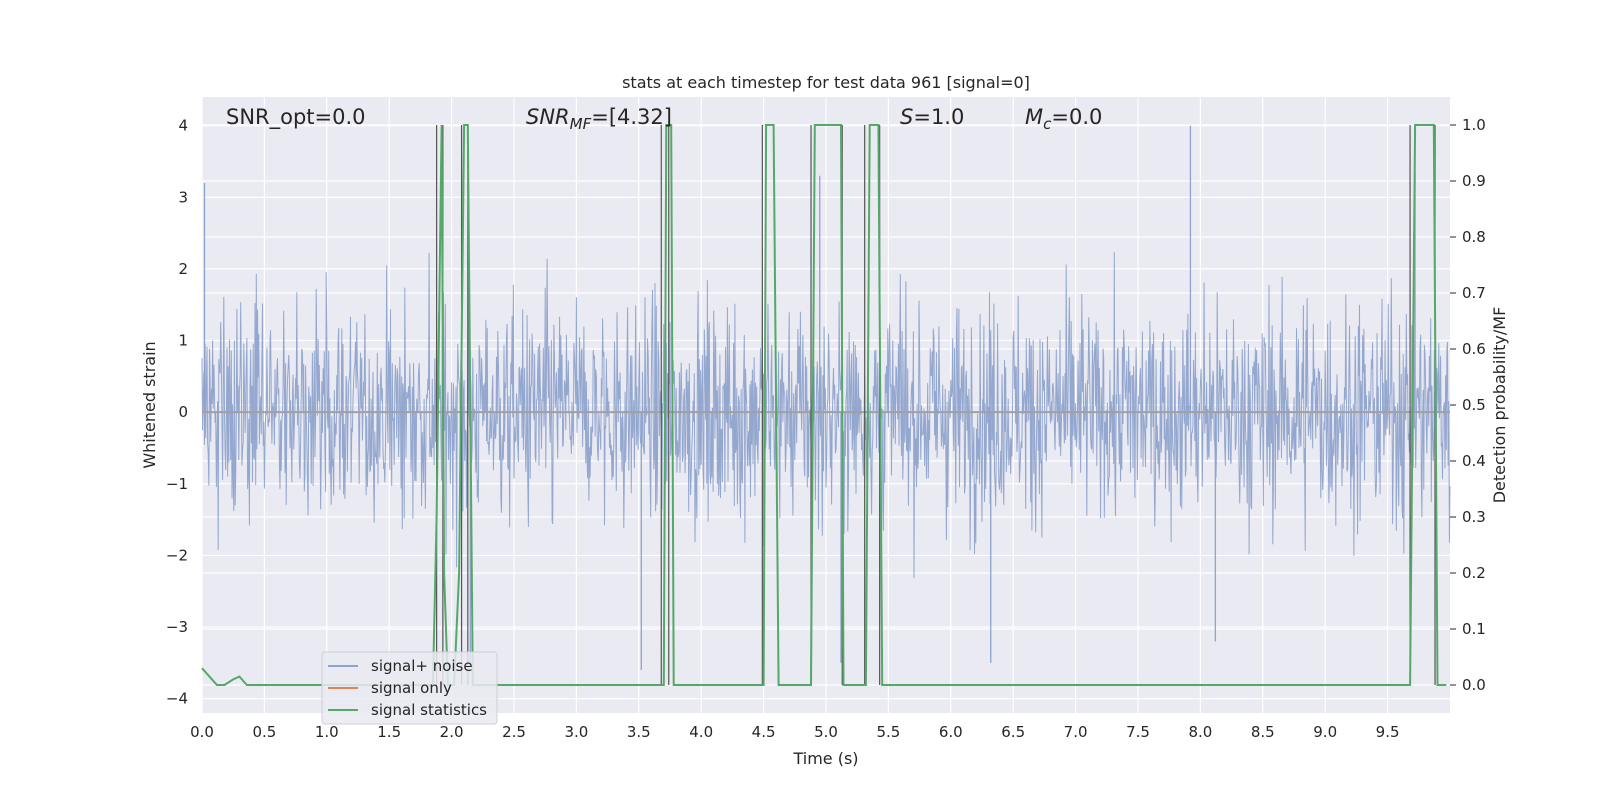  I want to click on x-tick-label: 0.5, so click(264, 732).